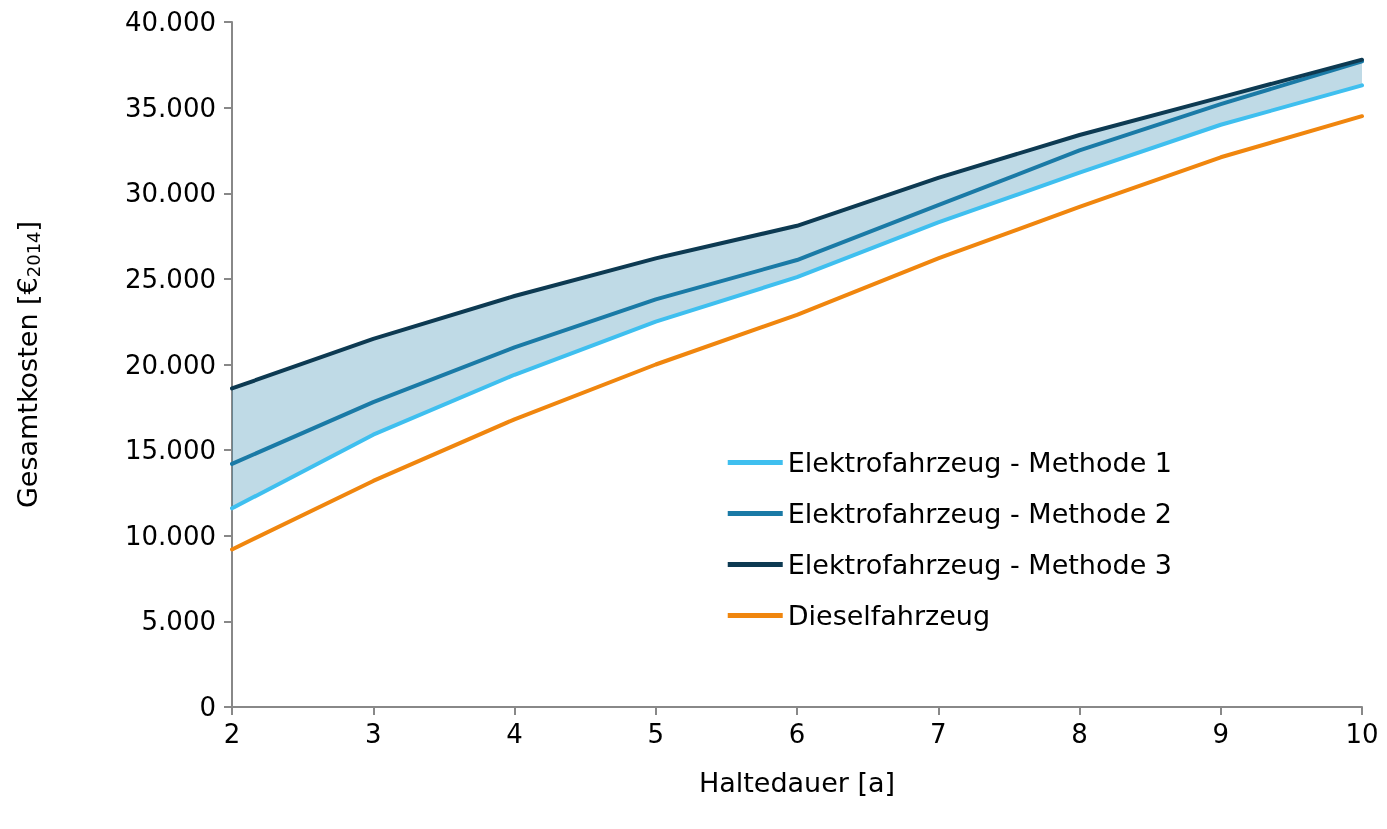  Describe the element at coordinates (514, 734) in the screenshot. I see `x-tick-label: 4` at that location.